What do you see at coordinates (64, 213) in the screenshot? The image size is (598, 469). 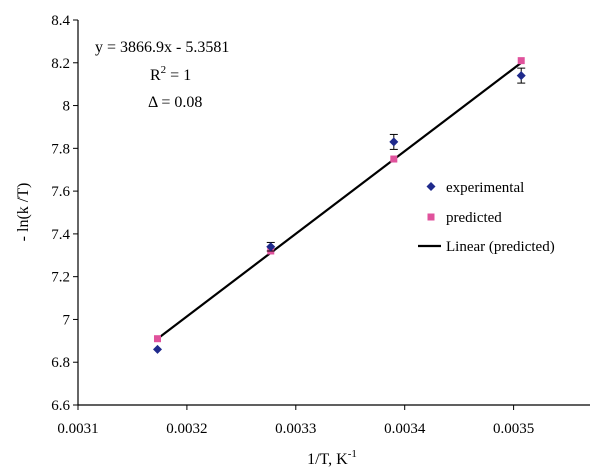 I see `y-ticks: 6.6 6.8 7 7.2 7.4 7.6 7.8 8 8.2 8.4` at bounding box center [64, 213].